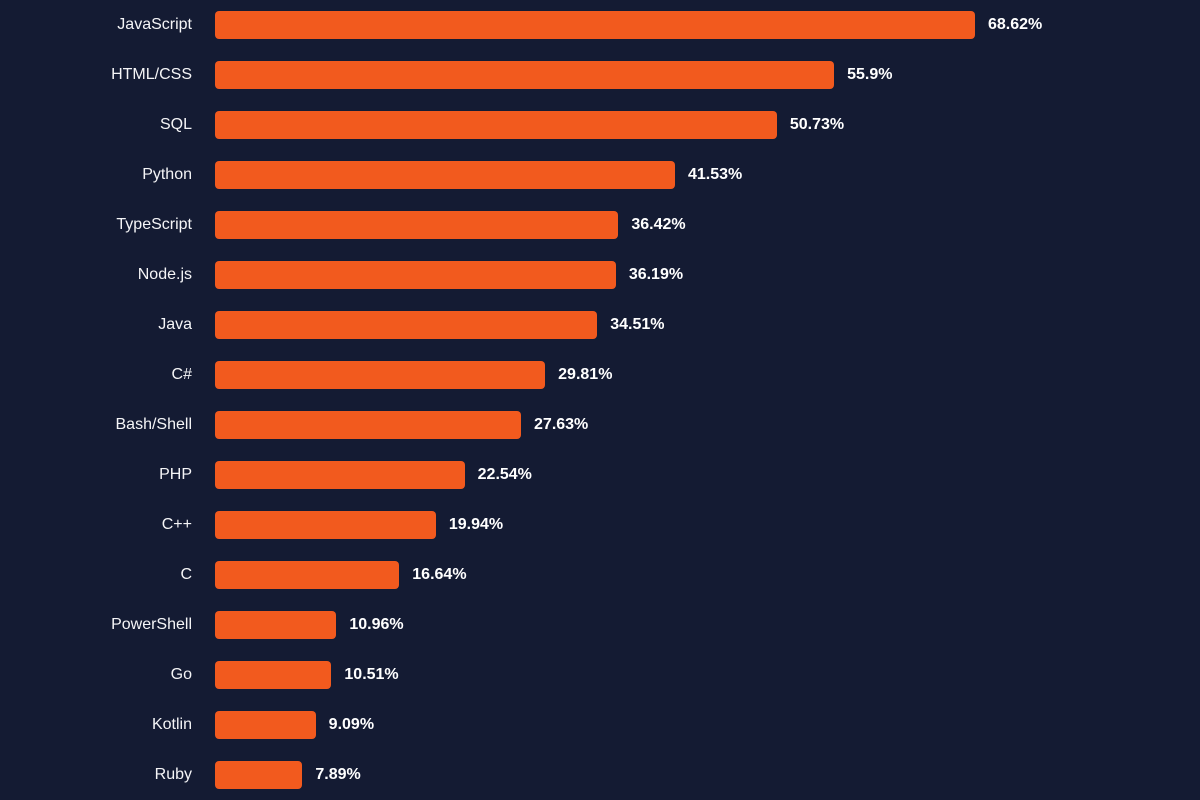 This screenshot has width=1200, height=800. What do you see at coordinates (476, 524) in the screenshot?
I see `value-label: 19.94%` at bounding box center [476, 524].